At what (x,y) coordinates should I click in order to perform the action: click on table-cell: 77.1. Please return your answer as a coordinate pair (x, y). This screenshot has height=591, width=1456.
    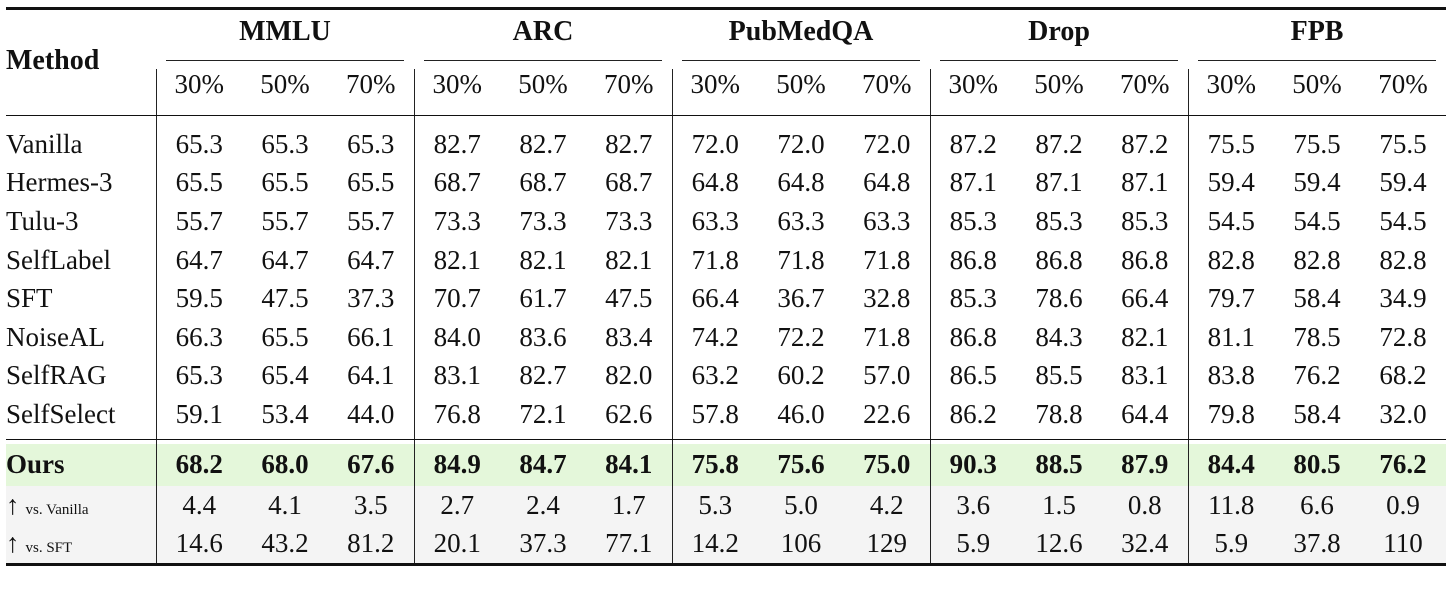
    Looking at the image, I should click on (629, 543).